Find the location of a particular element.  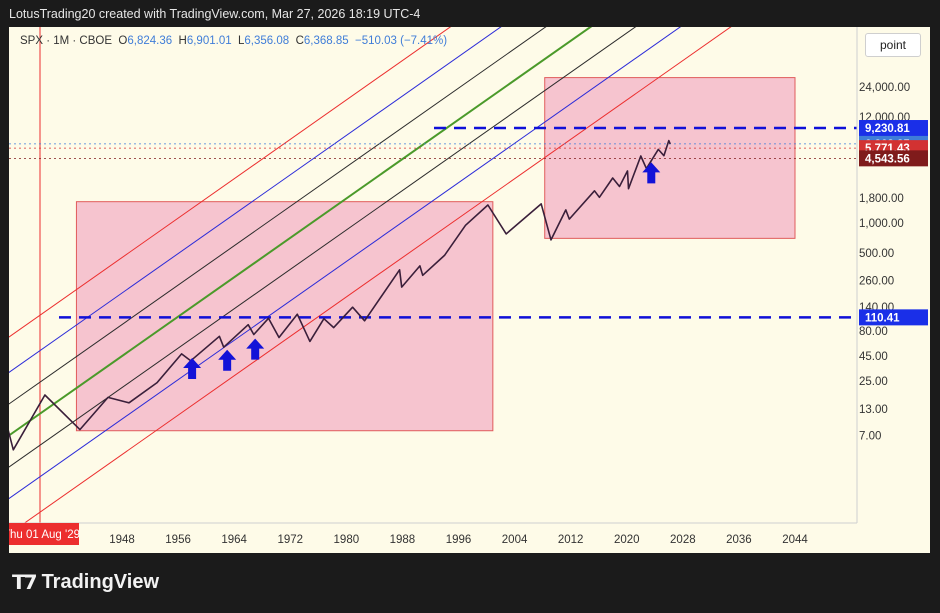

cursor-date-bg is located at coordinates (44, 534).